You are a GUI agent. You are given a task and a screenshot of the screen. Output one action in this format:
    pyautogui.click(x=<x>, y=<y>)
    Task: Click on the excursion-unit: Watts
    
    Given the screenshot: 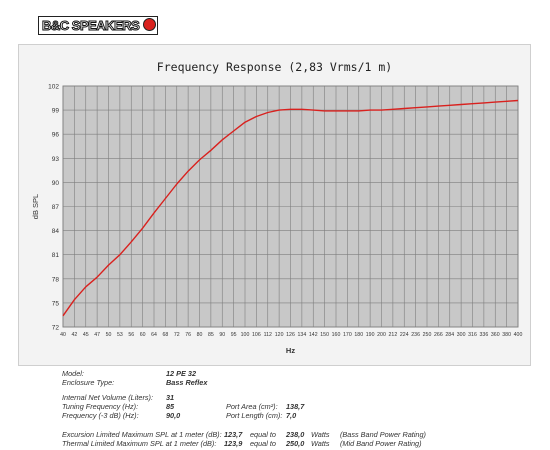 What is the action you would take?
    pyautogui.click(x=320, y=434)
    